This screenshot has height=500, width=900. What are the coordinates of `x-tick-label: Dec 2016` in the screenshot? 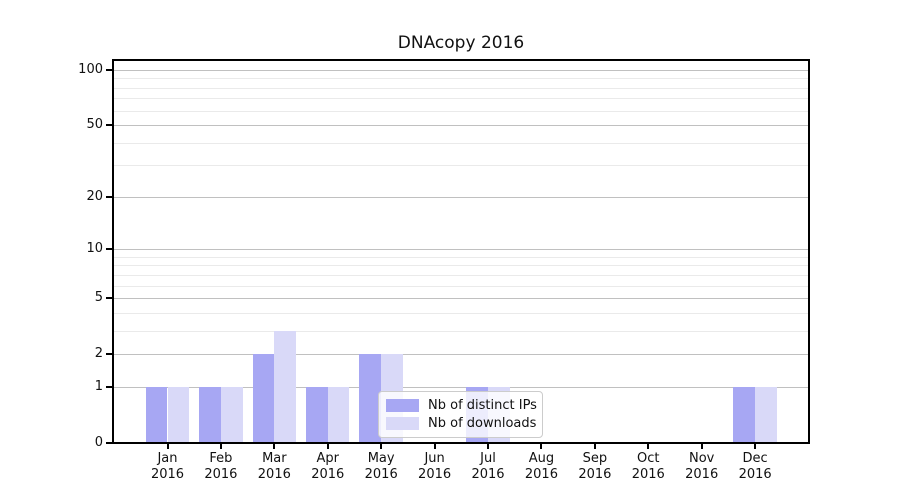 It's located at (755, 467).